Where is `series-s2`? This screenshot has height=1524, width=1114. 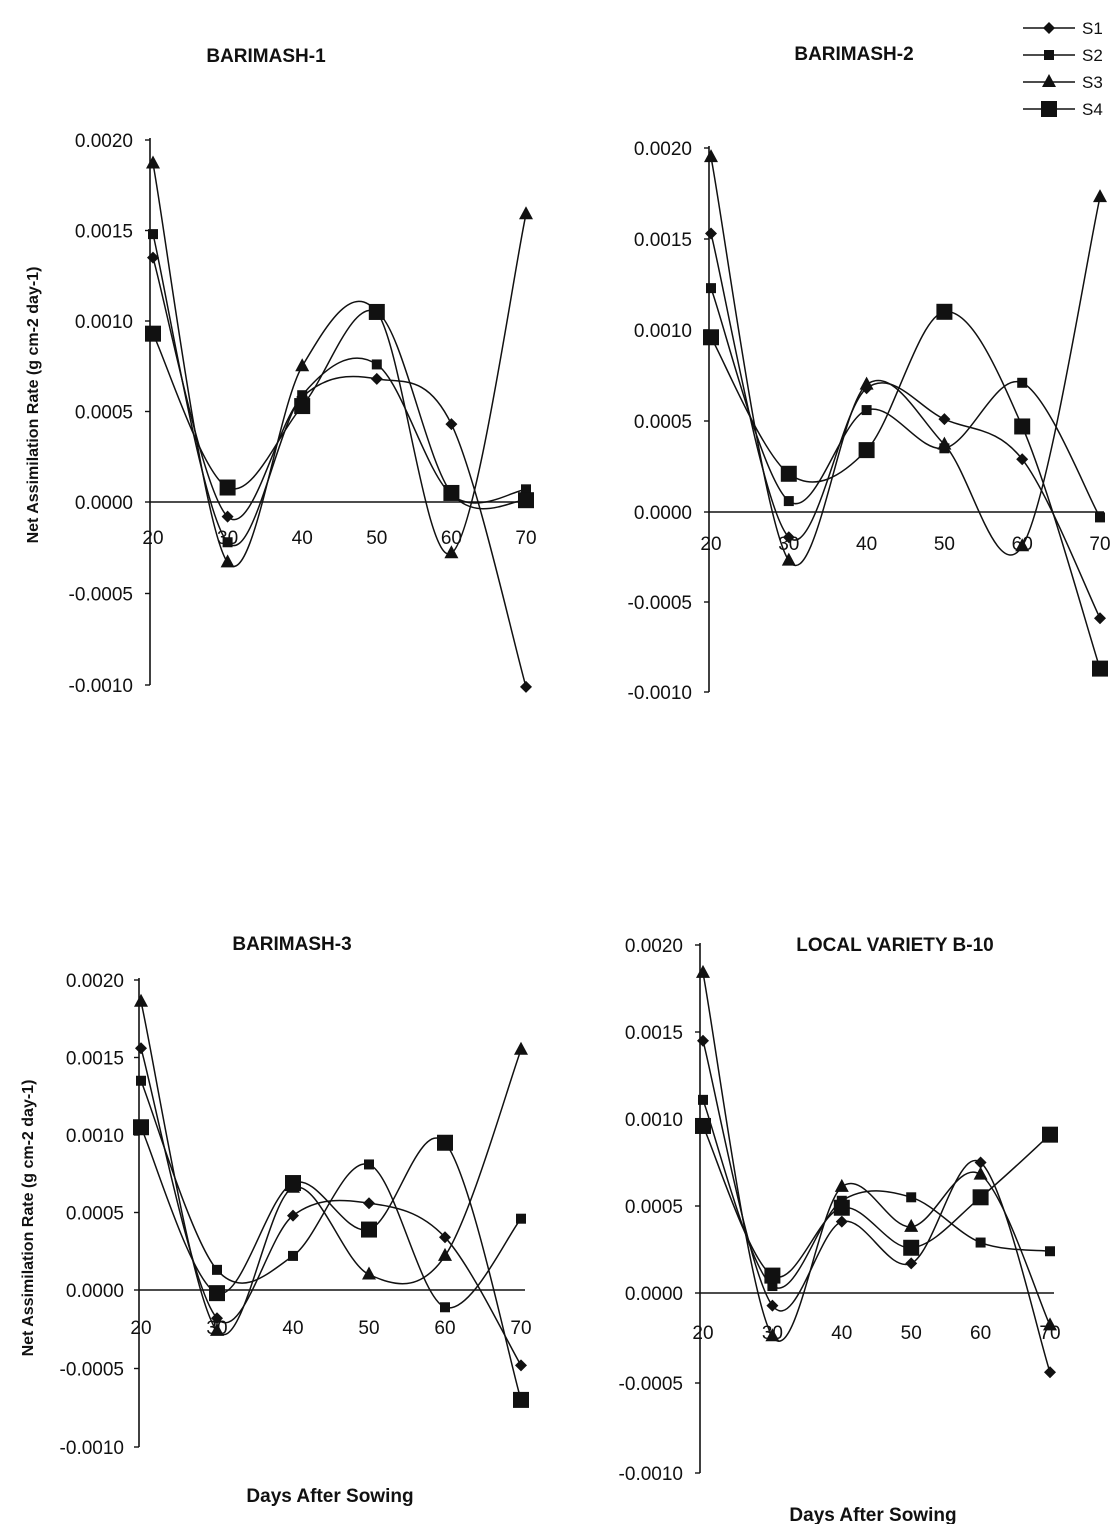 series-s2 is located at coordinates (331, 1194).